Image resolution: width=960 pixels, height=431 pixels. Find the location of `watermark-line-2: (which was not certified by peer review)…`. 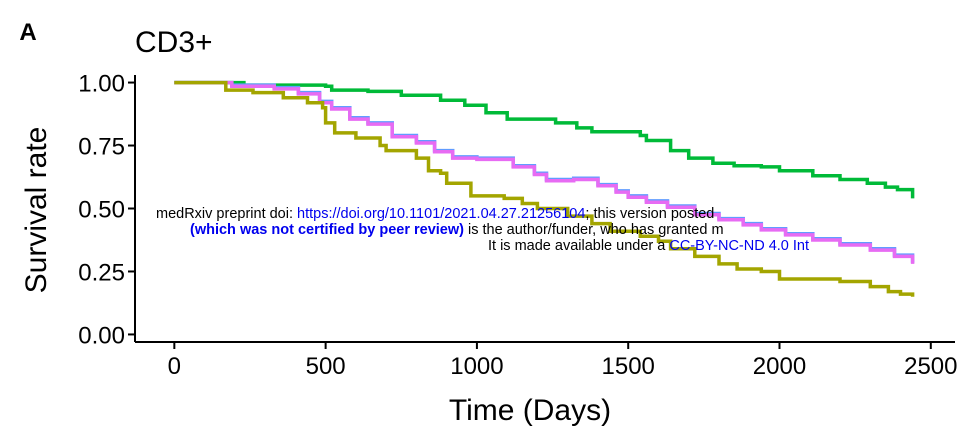

watermark-line-2: (which was not certified by peer review)… is located at coordinates (457, 230).